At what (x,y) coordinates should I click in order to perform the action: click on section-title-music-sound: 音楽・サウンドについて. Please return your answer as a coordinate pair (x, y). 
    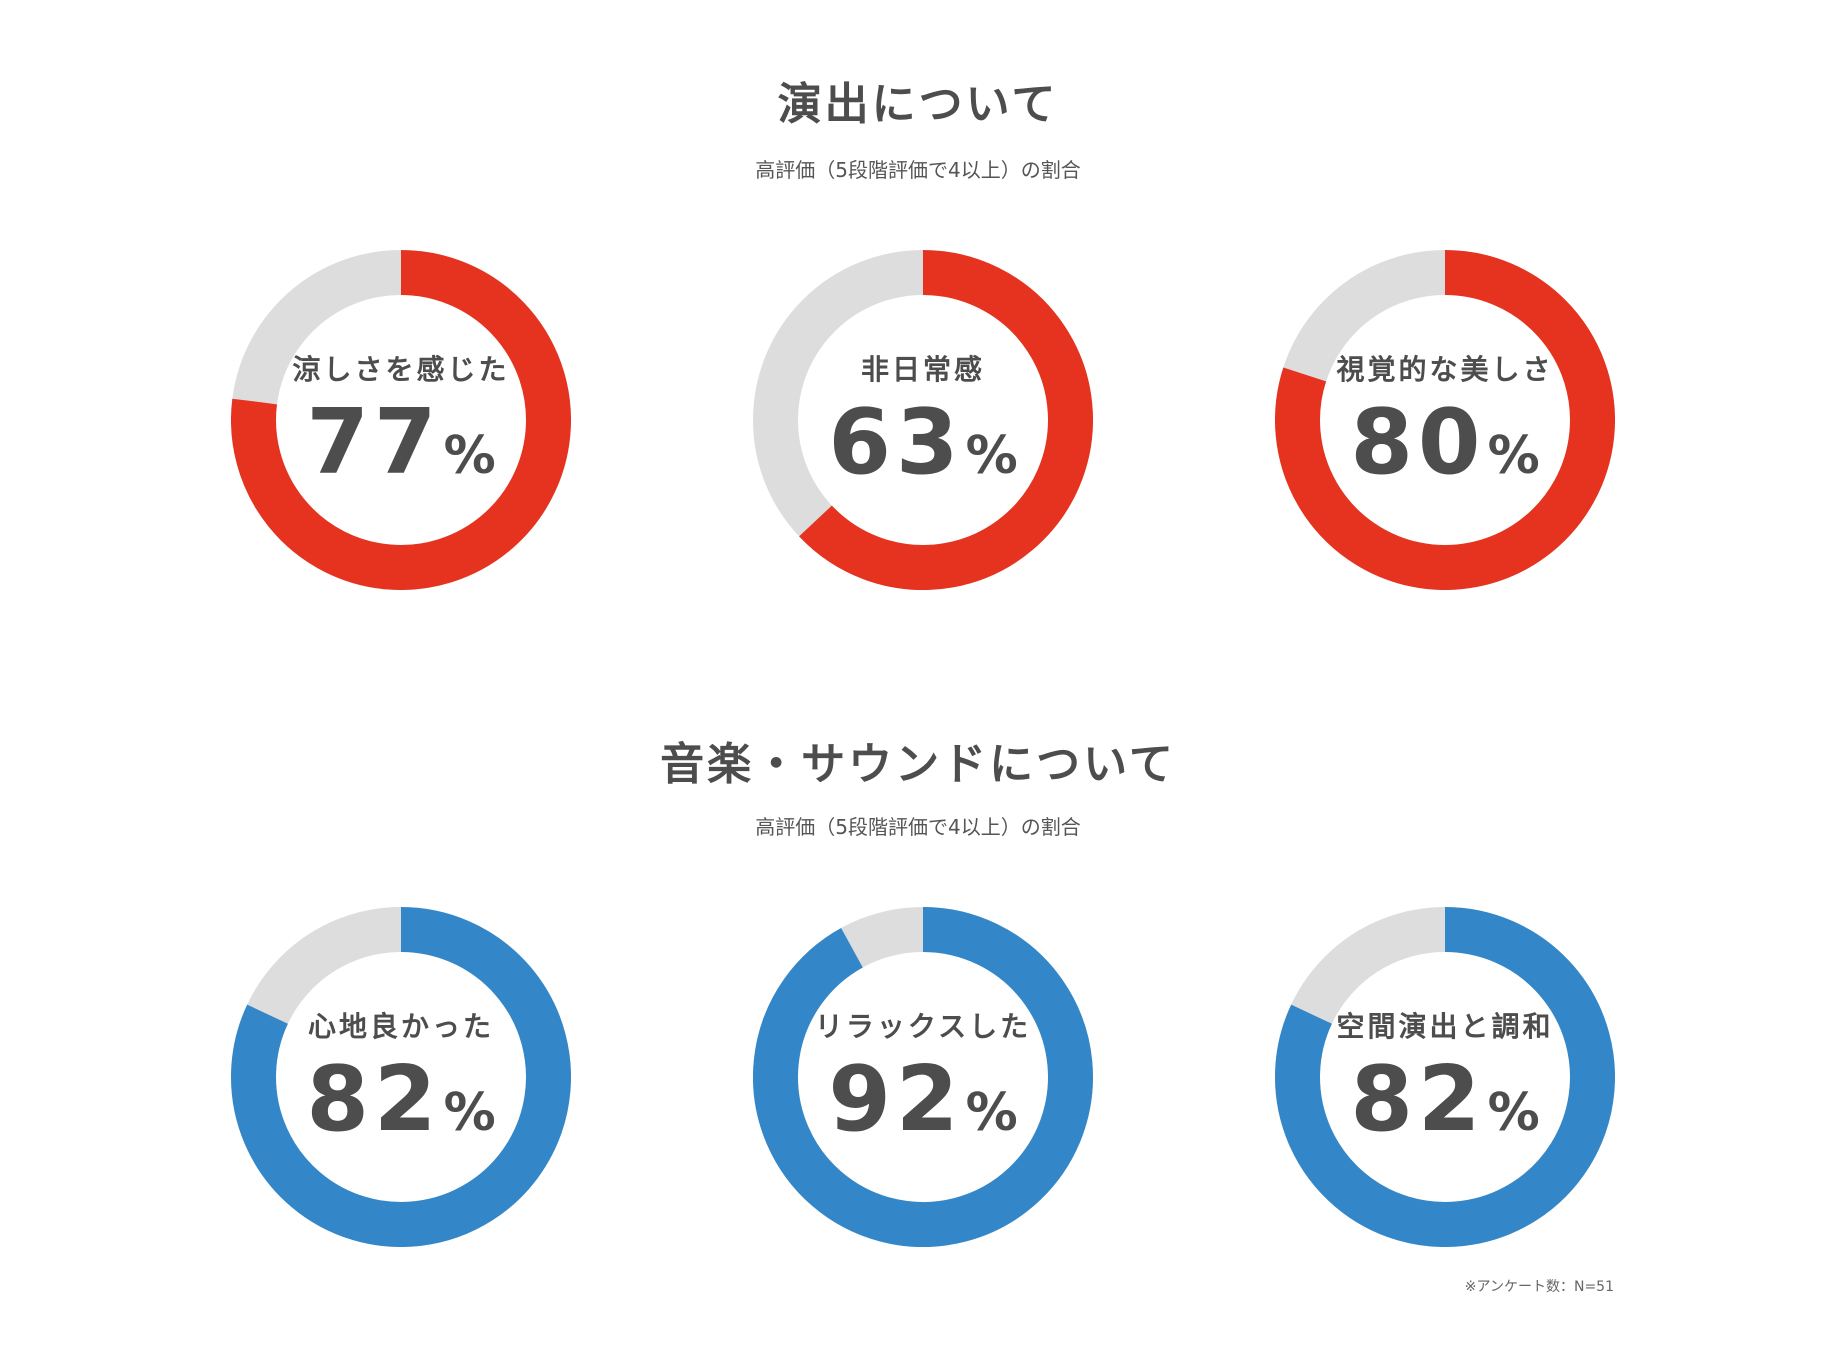
    Looking at the image, I should click on (918, 764).